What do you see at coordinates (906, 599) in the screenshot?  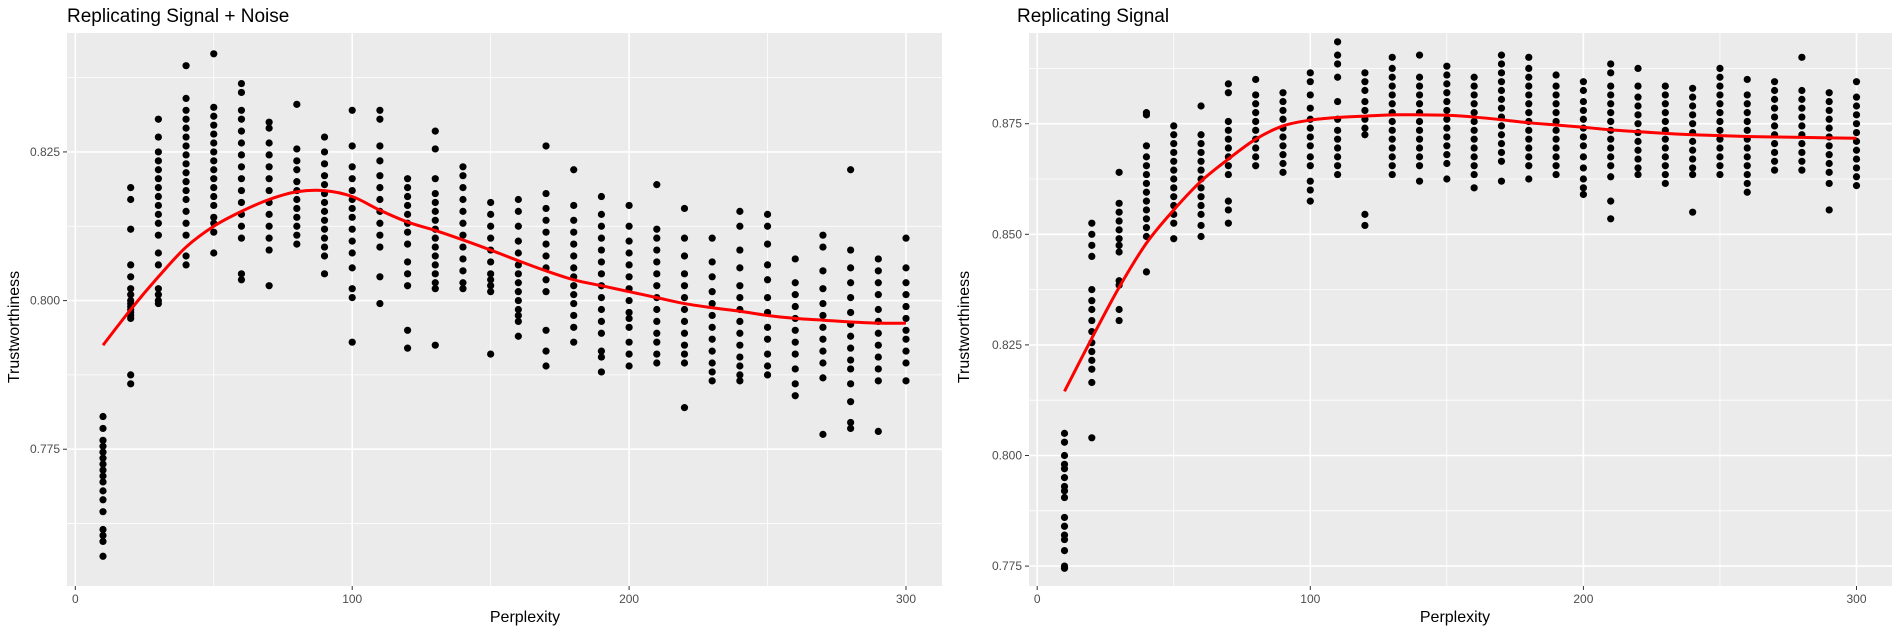 I see `x-tick-label: 300` at bounding box center [906, 599].